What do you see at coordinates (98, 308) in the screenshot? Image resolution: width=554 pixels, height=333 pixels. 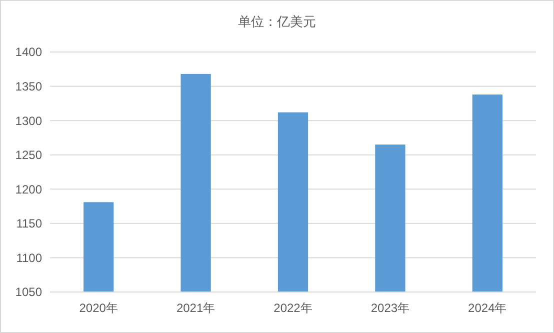 I see `x-tick-label: 2020年` at bounding box center [98, 308].